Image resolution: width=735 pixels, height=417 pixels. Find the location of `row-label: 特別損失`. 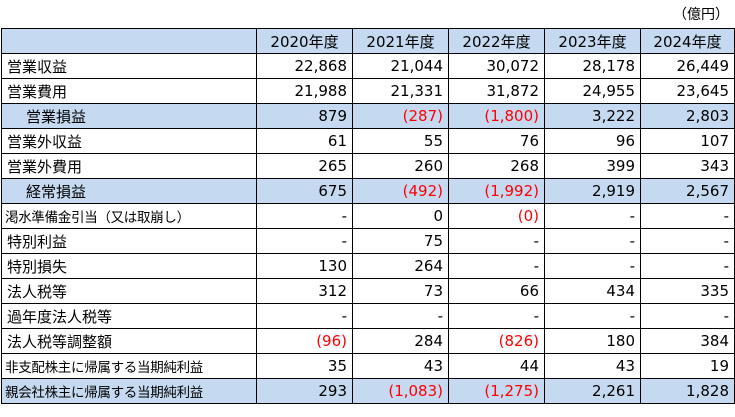

row-label: 特別損失 is located at coordinates (129, 266).